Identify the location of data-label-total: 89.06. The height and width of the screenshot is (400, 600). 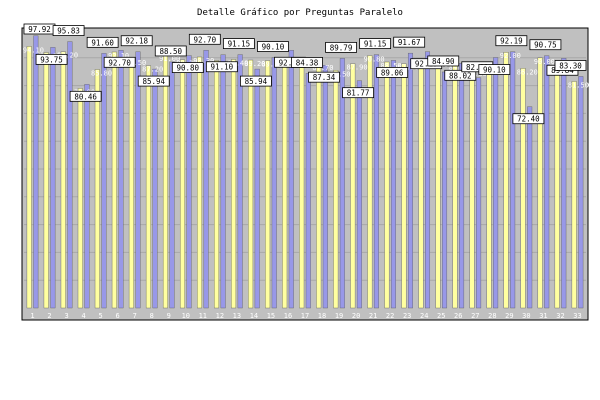
(392, 72).